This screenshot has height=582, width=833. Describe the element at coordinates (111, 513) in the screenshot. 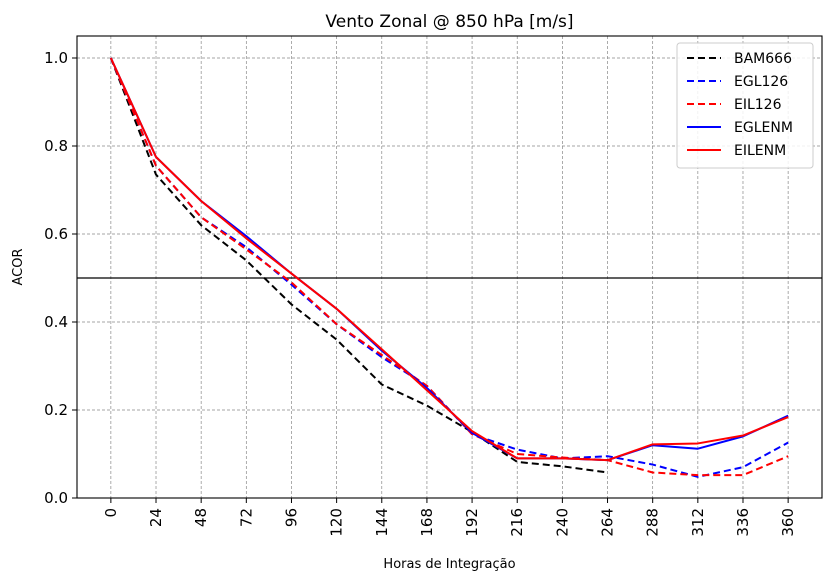

I see `x-tick-label: 0` at that location.